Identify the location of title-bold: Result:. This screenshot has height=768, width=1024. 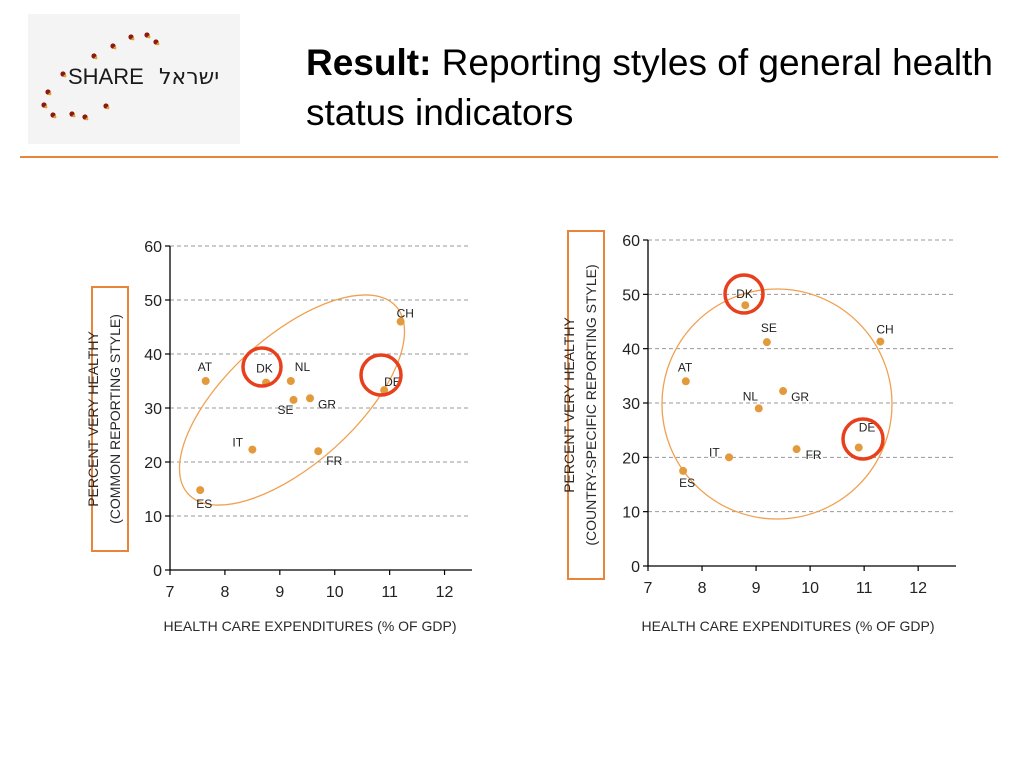
(369, 62).